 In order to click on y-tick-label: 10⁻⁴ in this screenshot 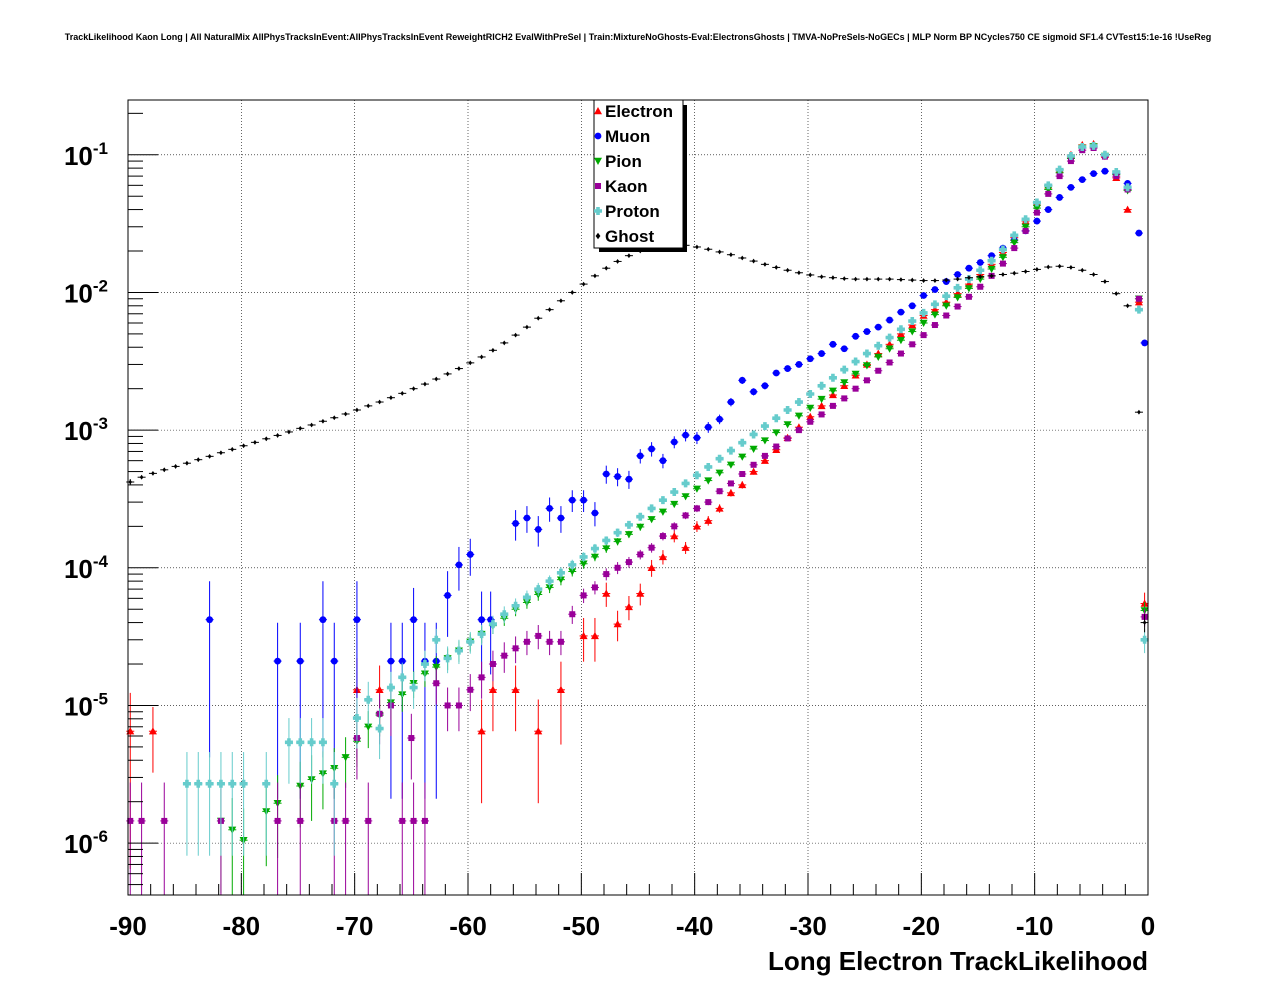, I will do `click(86, 568)`.